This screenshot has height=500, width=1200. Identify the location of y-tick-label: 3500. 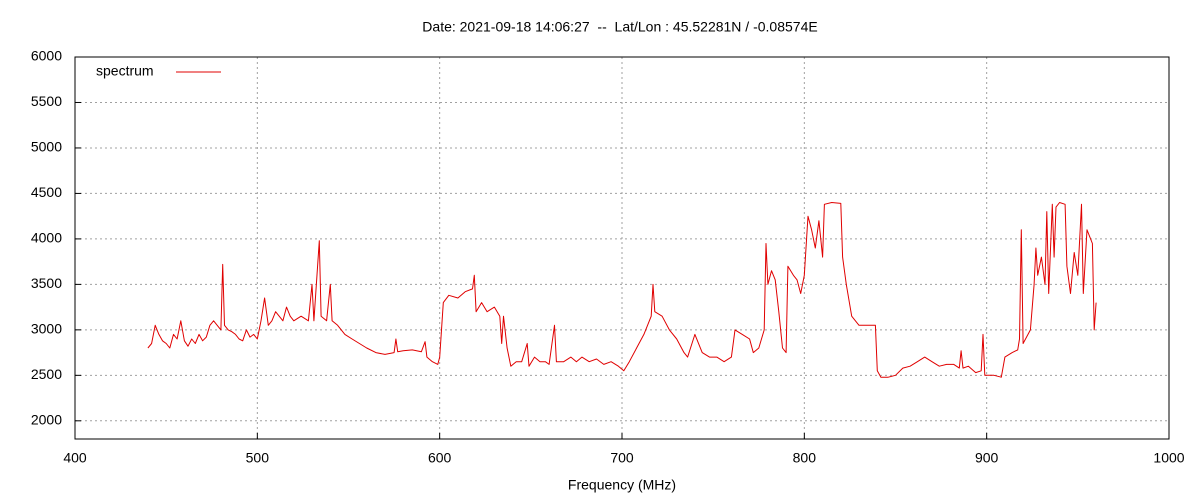
(46, 283).